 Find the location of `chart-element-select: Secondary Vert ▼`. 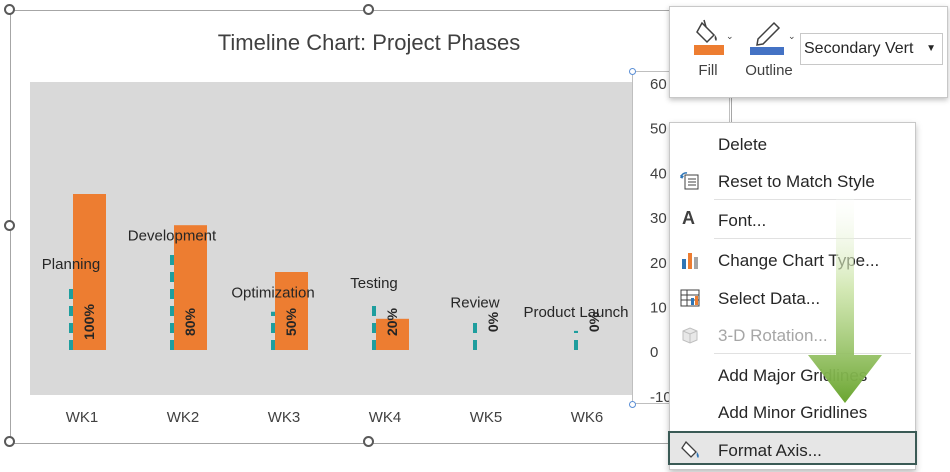

chart-element-select: Secondary Vert ▼ is located at coordinates (871, 49).